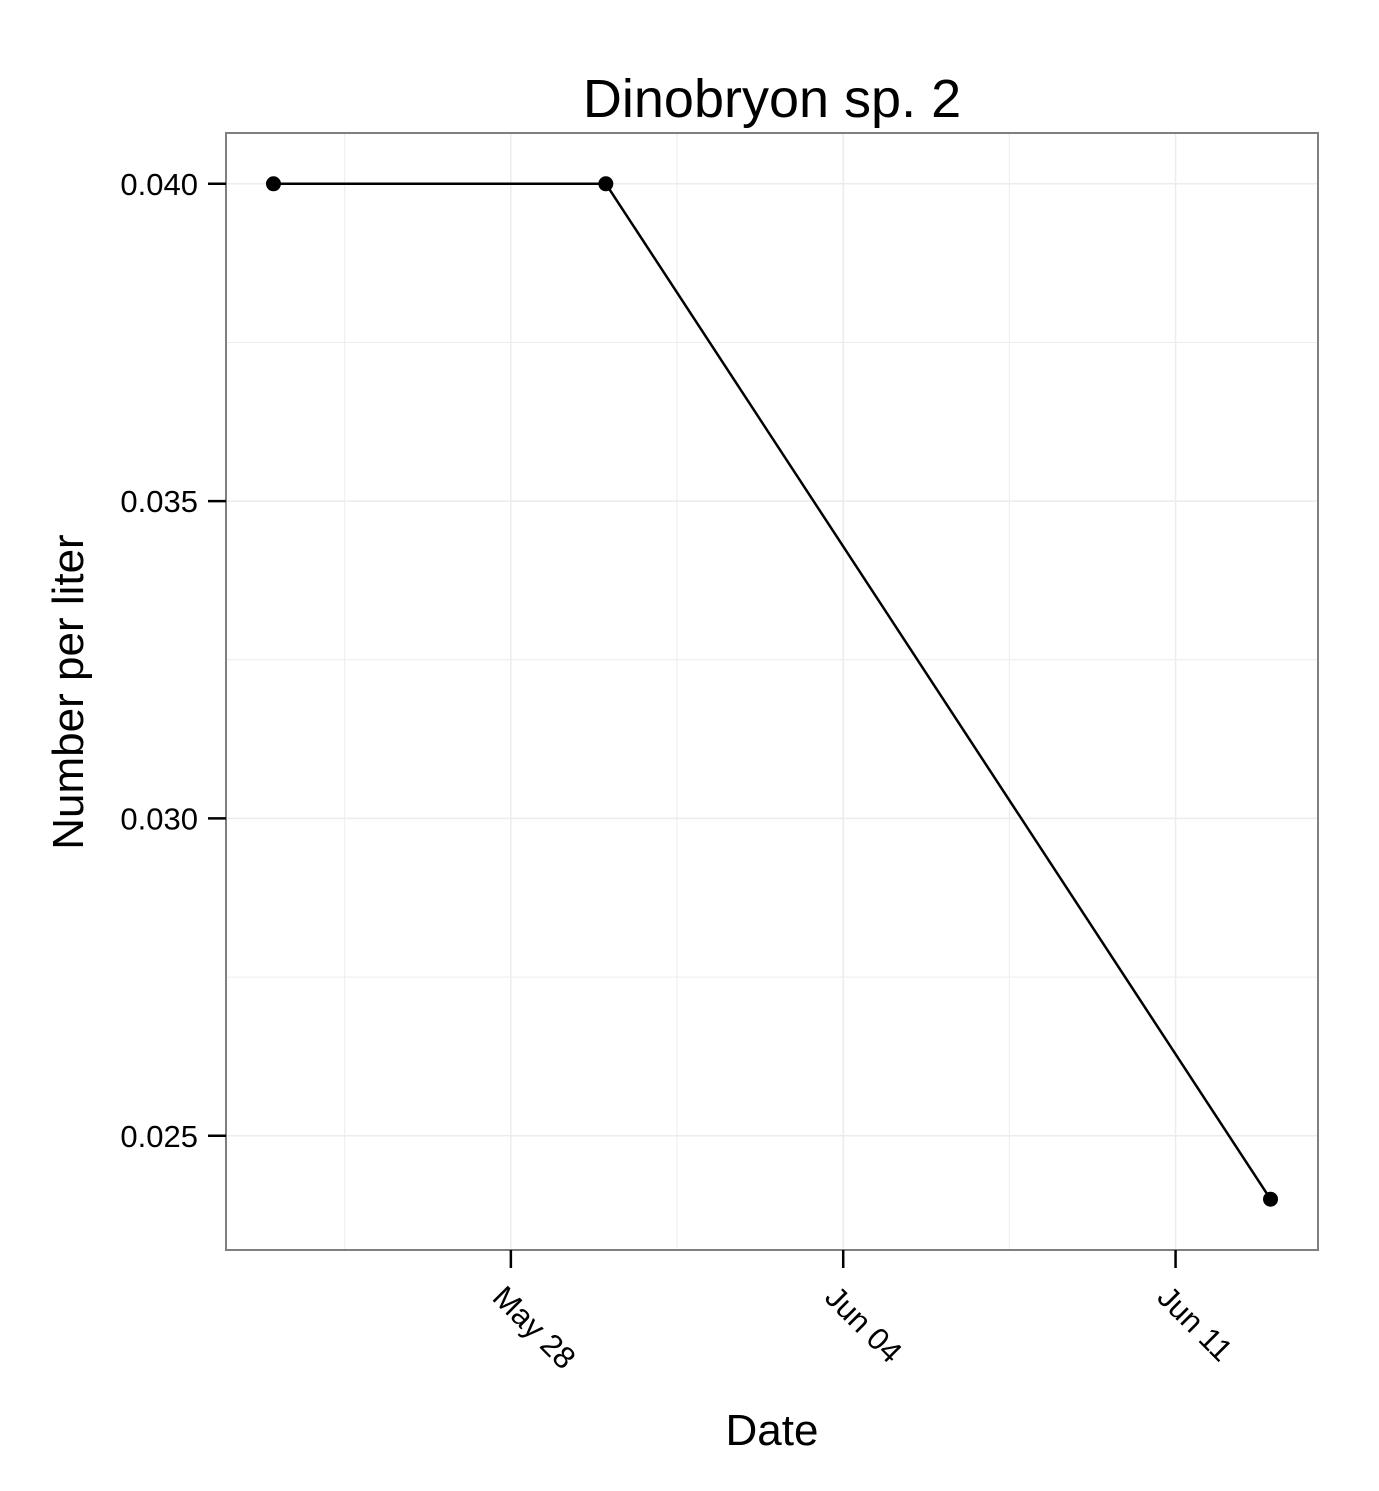  What do you see at coordinates (159, 818) in the screenshot?
I see `y-tick-label: 0.030` at bounding box center [159, 818].